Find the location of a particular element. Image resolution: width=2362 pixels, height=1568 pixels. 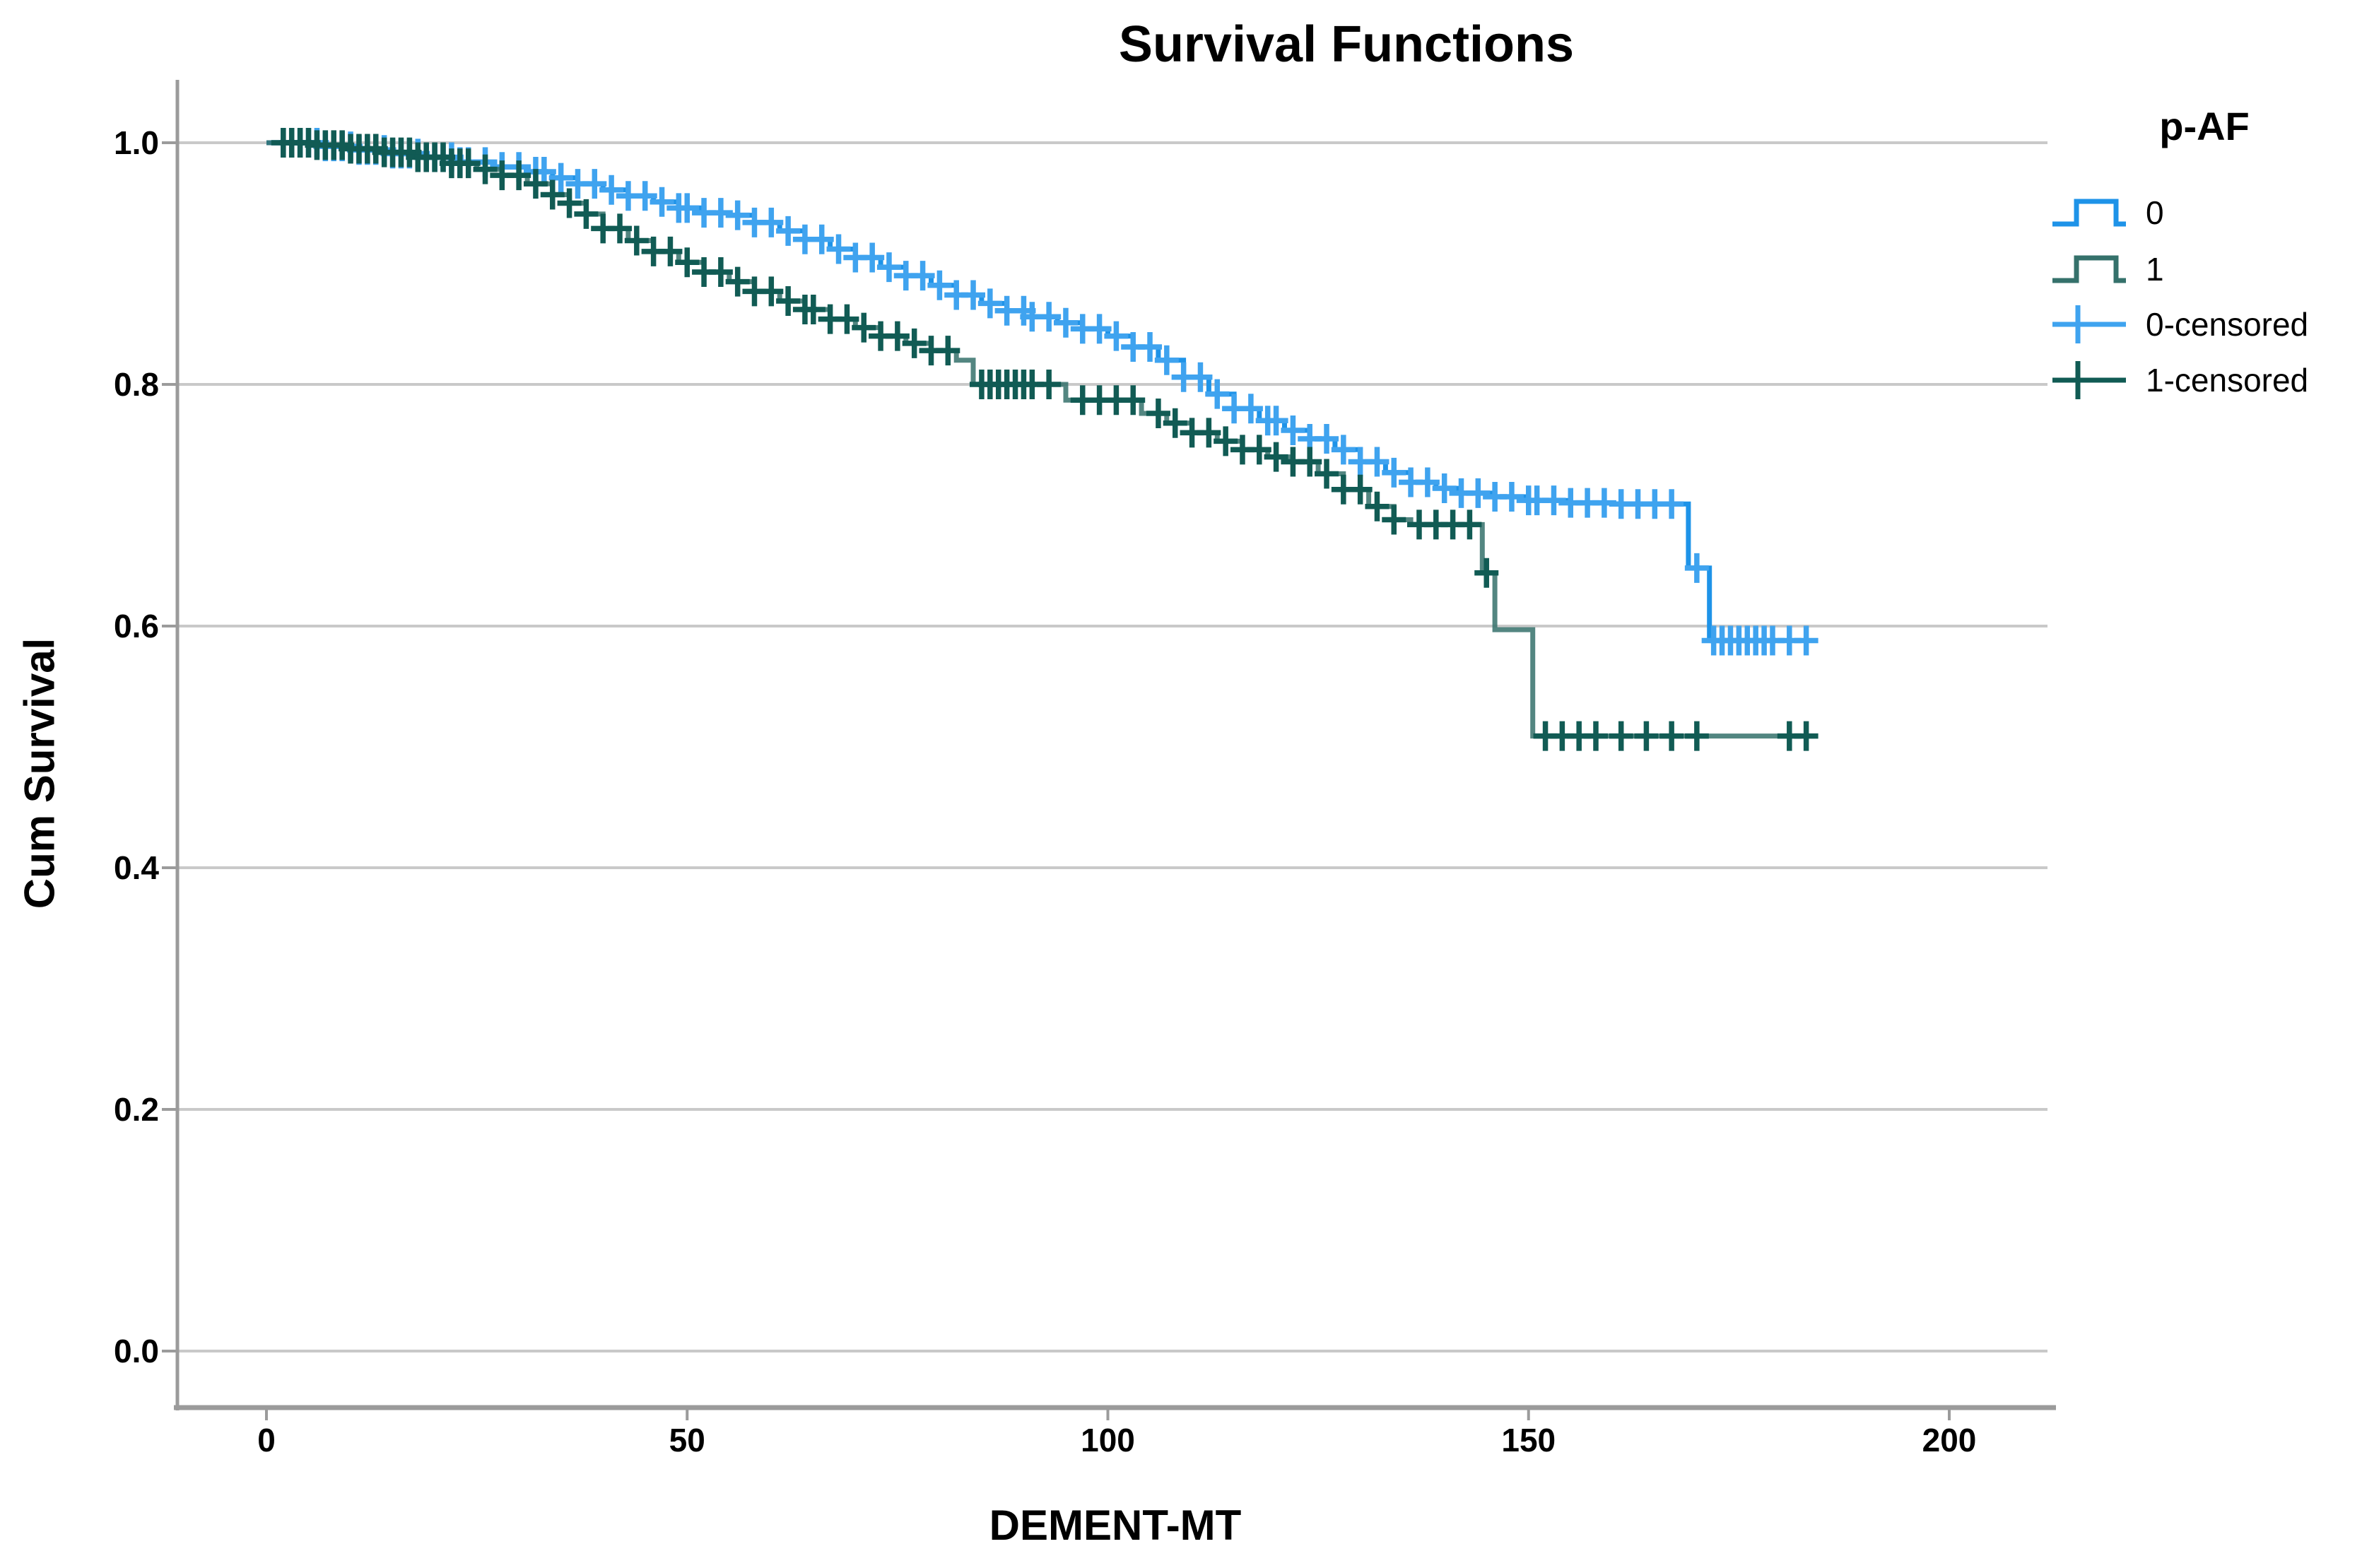

x-axis-title: DEMENT-MT is located at coordinates (1115, 1526).